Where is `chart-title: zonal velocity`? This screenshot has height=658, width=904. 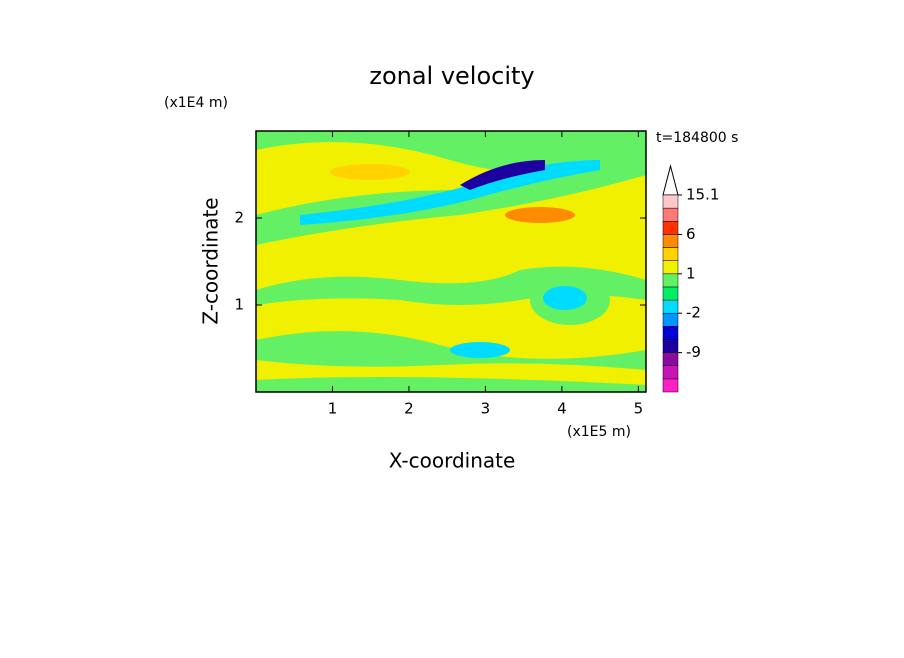 chart-title: zonal velocity is located at coordinates (451, 76).